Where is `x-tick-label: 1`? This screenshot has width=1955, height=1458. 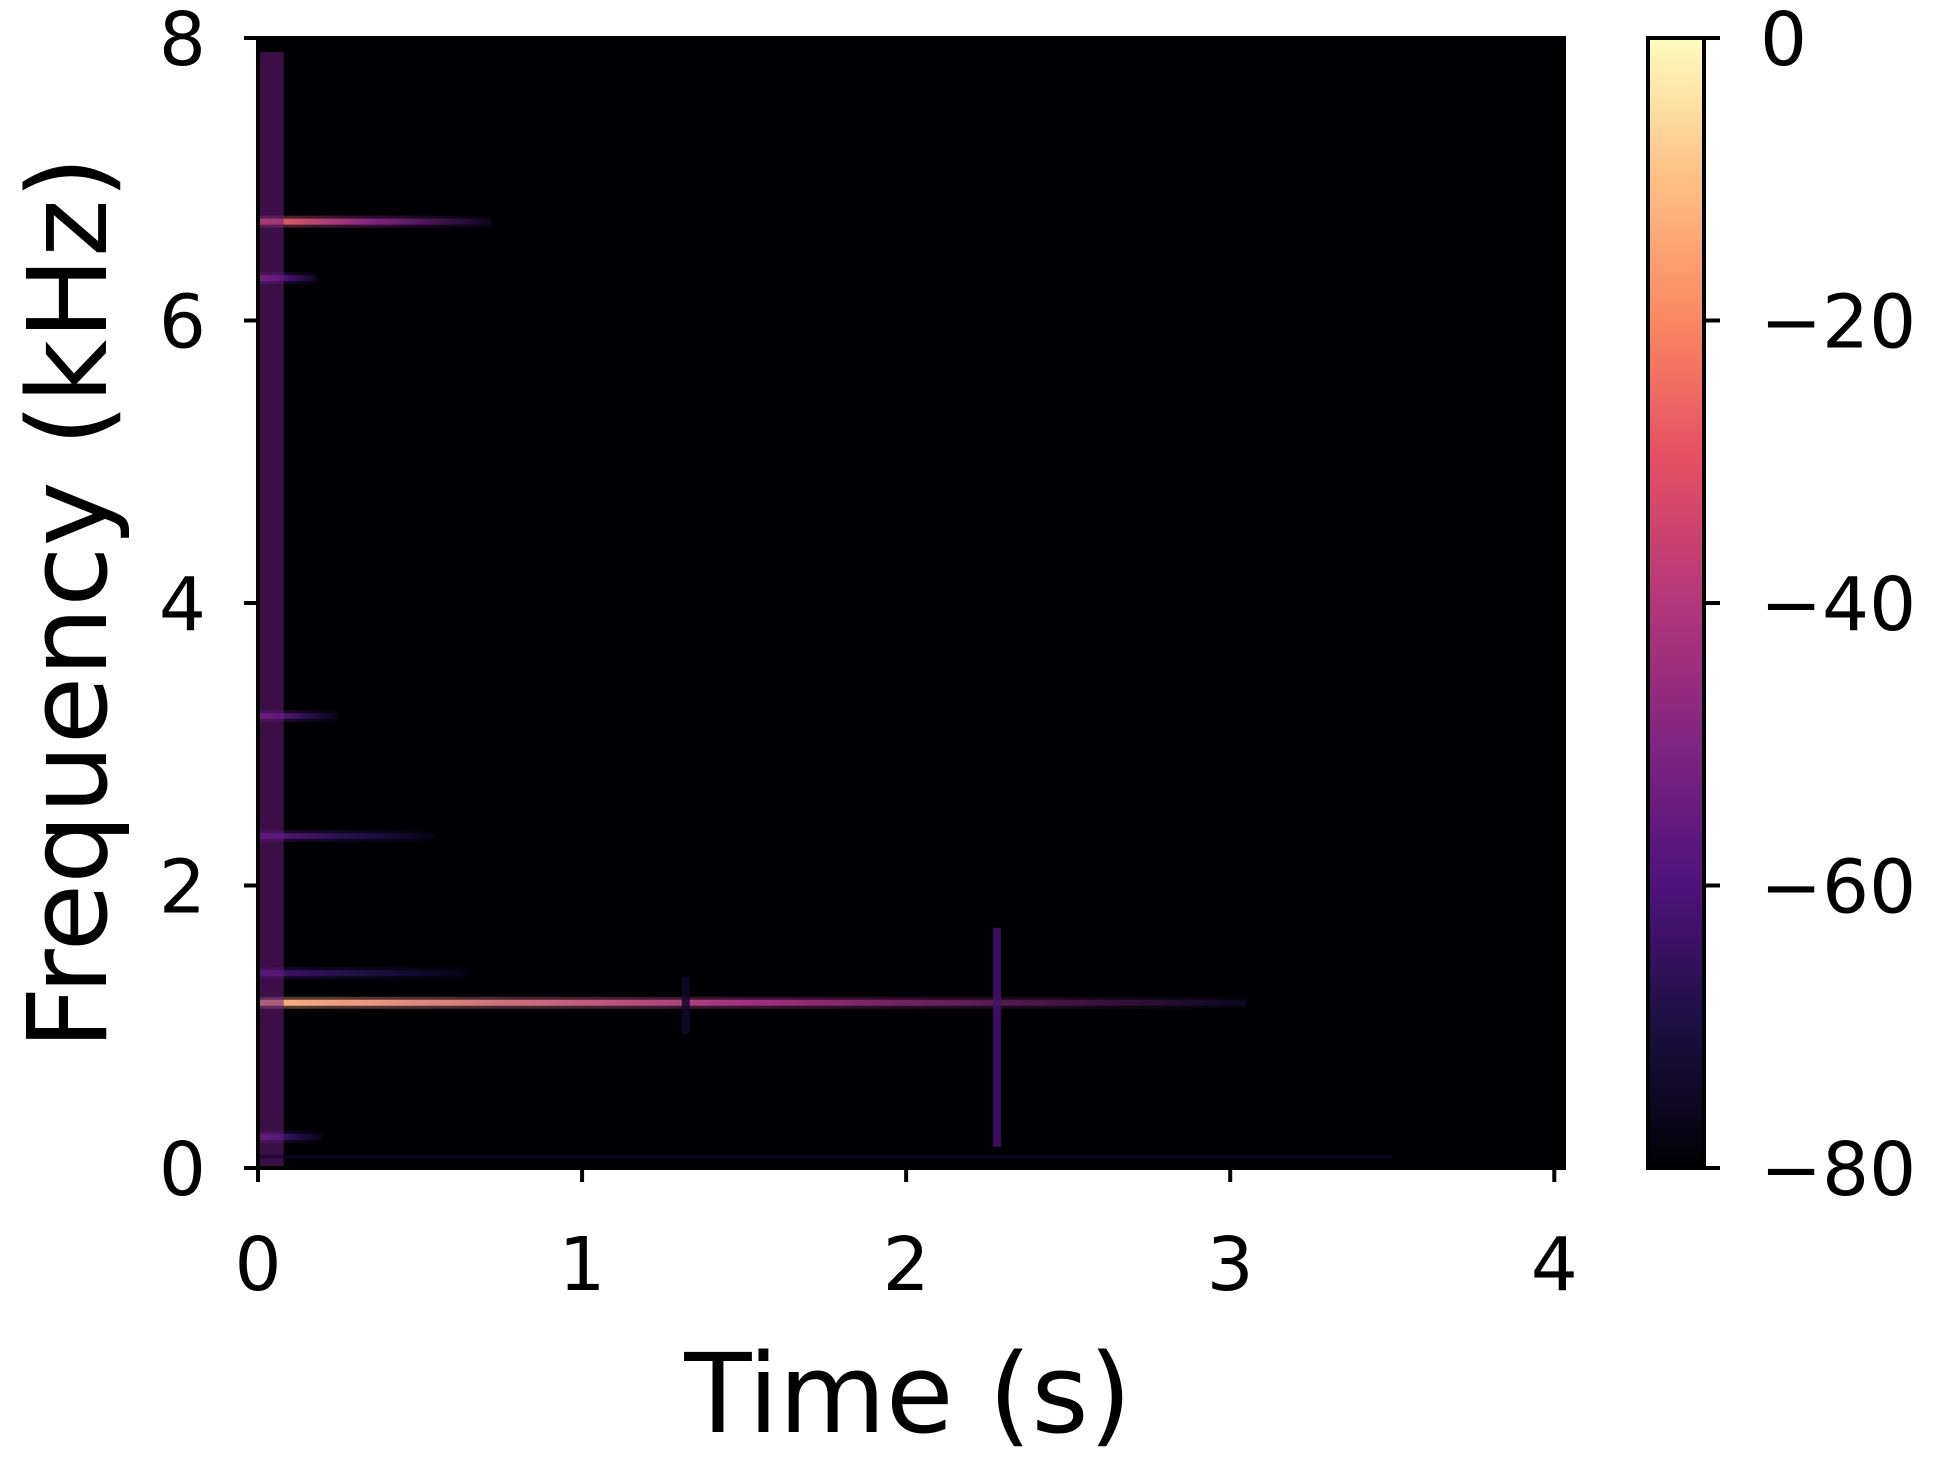
x-tick-label: 1 is located at coordinates (582, 1265).